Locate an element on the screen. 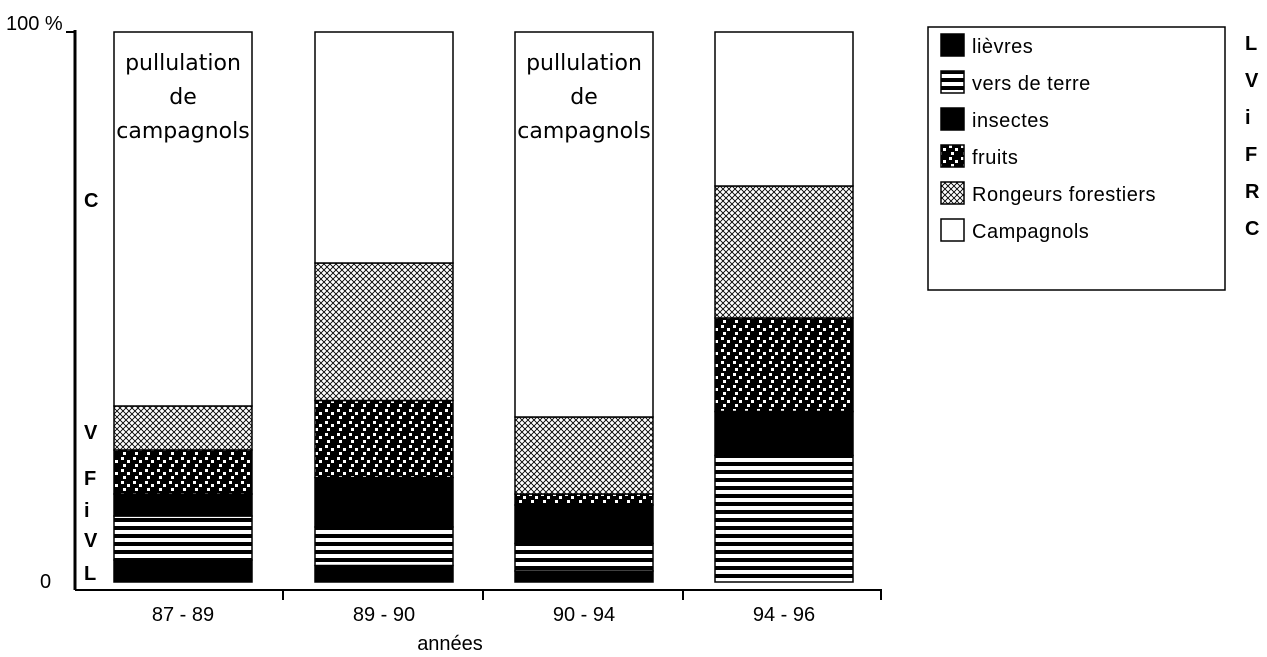 This screenshot has height=657, width=1267. x-axis-title: années is located at coordinates (450, 644).